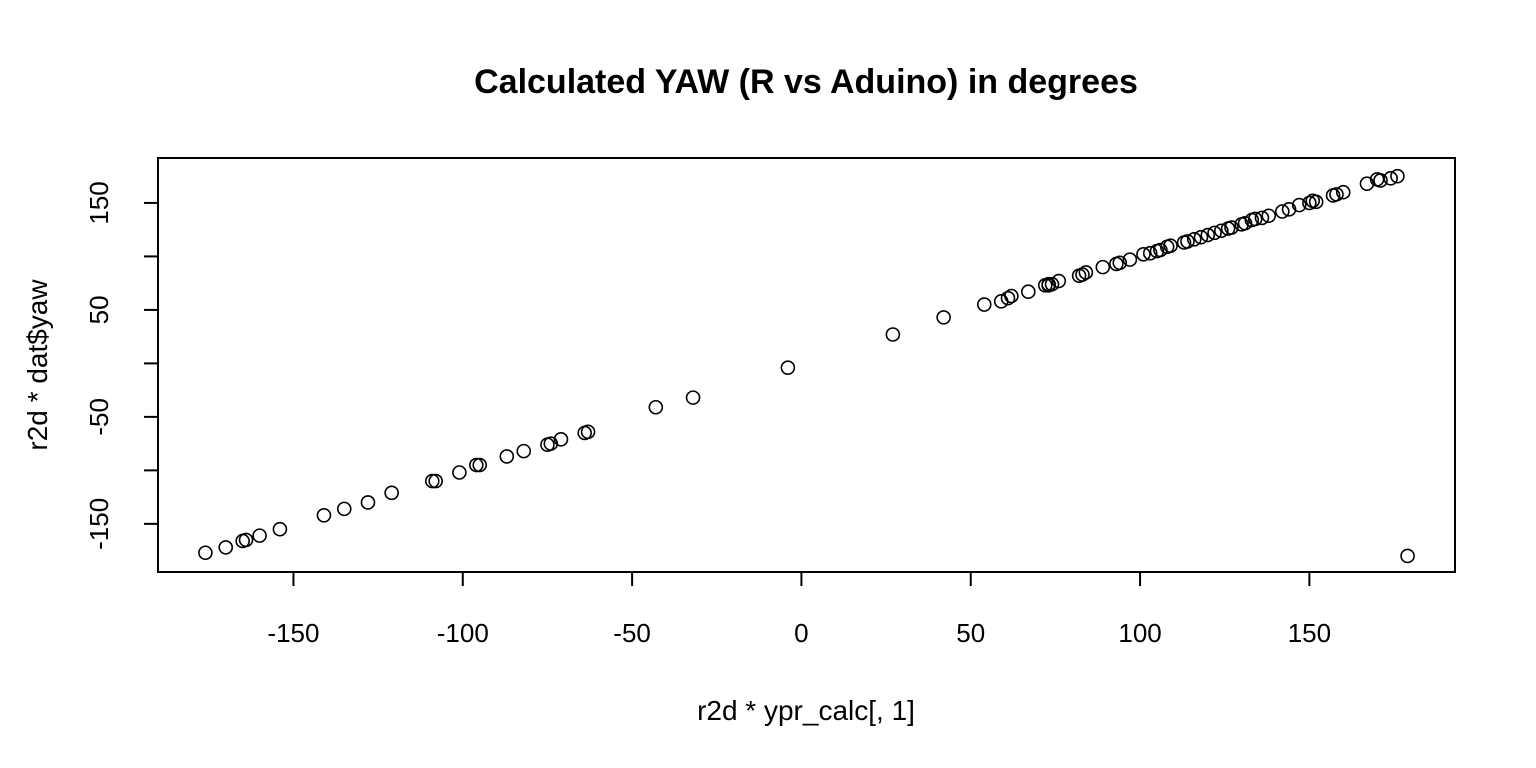  I want to click on x-tick-label: 50, so click(970, 633).